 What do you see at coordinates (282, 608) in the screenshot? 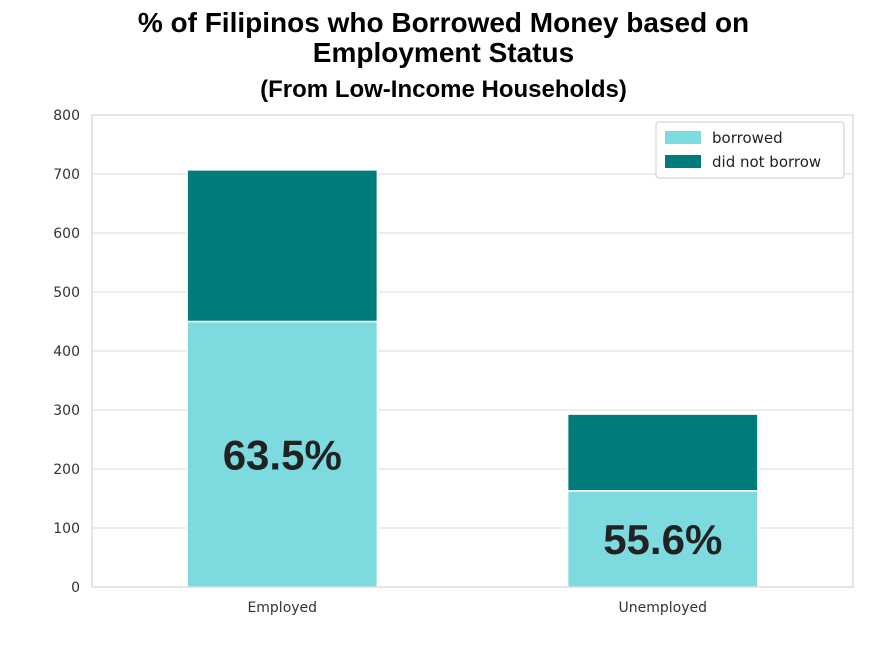
I see `x-tick-label: Employed` at bounding box center [282, 608].